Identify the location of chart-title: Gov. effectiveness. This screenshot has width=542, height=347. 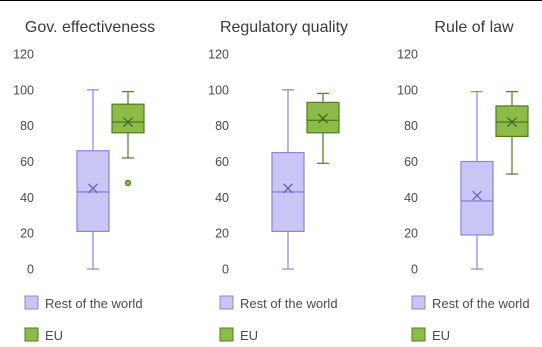
(90, 27).